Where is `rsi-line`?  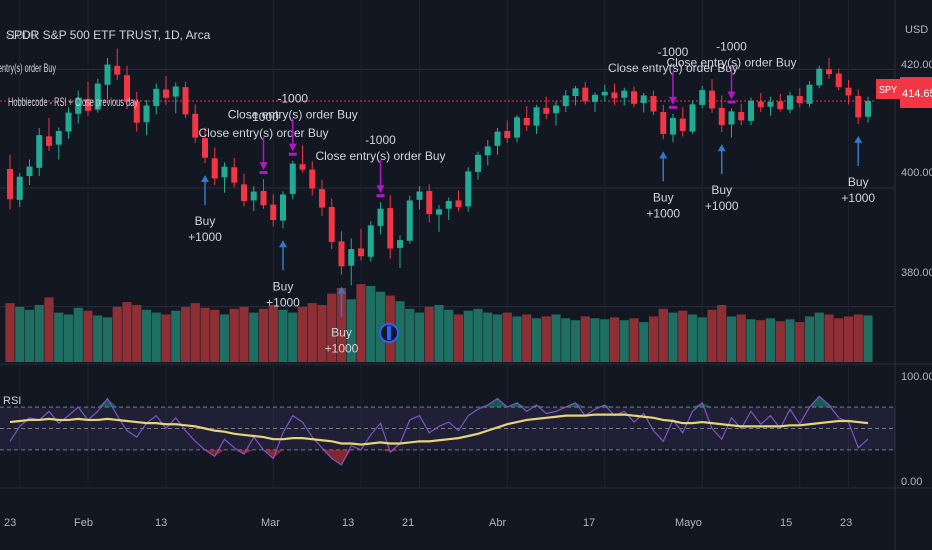
rsi-line is located at coordinates (439, 430).